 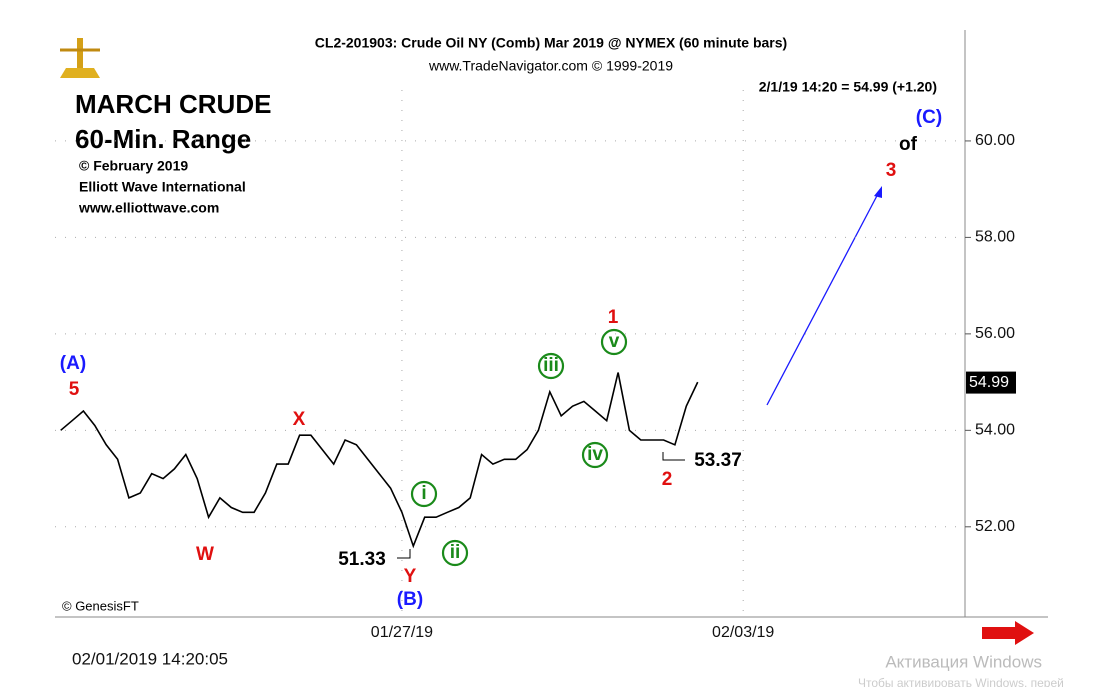 I want to click on wave-label: (C), so click(x=929, y=117).